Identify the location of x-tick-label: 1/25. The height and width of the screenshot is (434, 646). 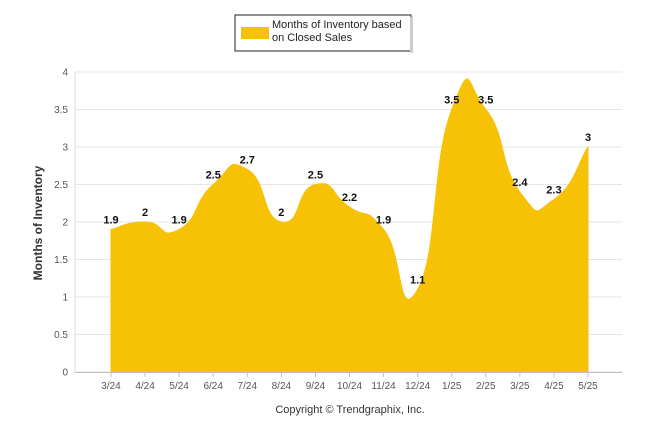
(452, 386).